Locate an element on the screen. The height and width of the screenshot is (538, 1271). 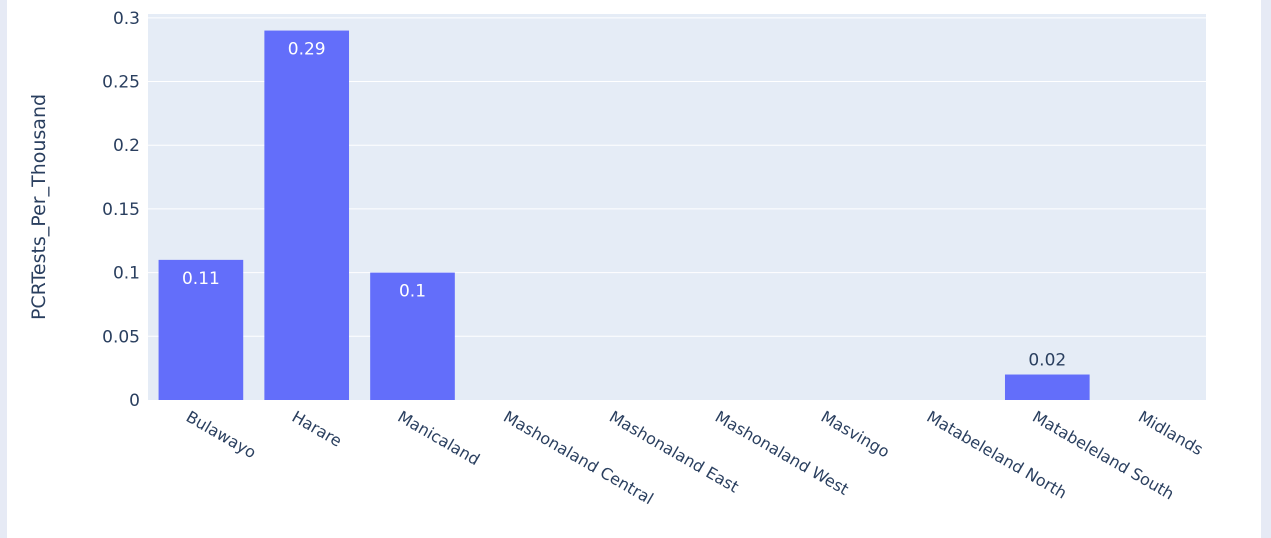
y-tick-label: 0.15 is located at coordinates (121, 210).